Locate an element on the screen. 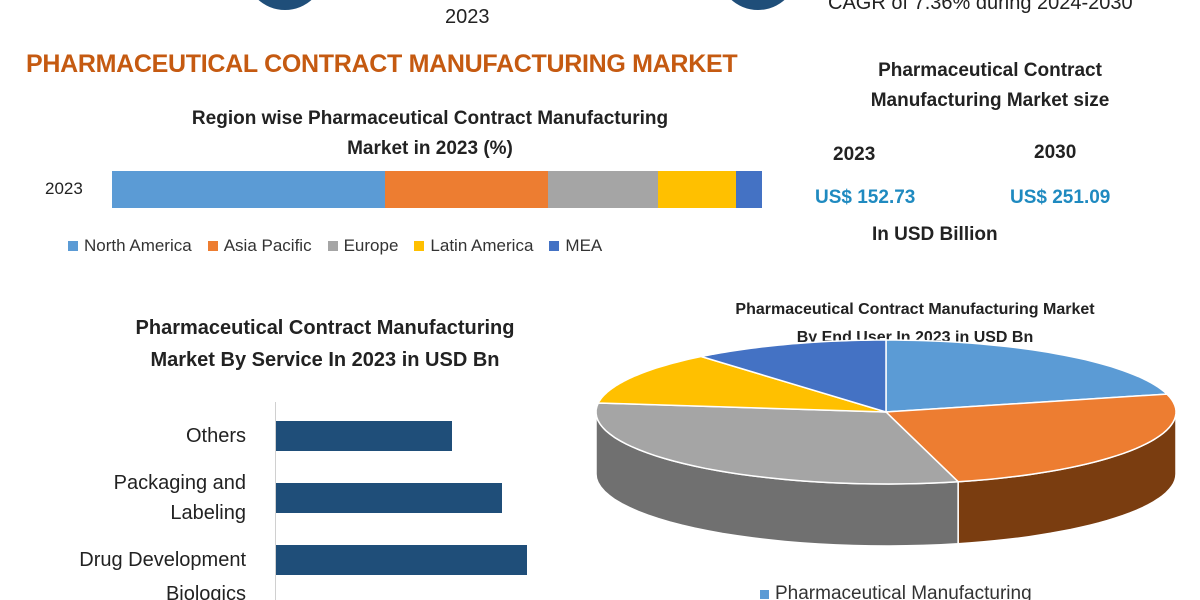 This screenshot has height=600, width=1200. service-category-line: Biologics is located at coordinates (205, 591).